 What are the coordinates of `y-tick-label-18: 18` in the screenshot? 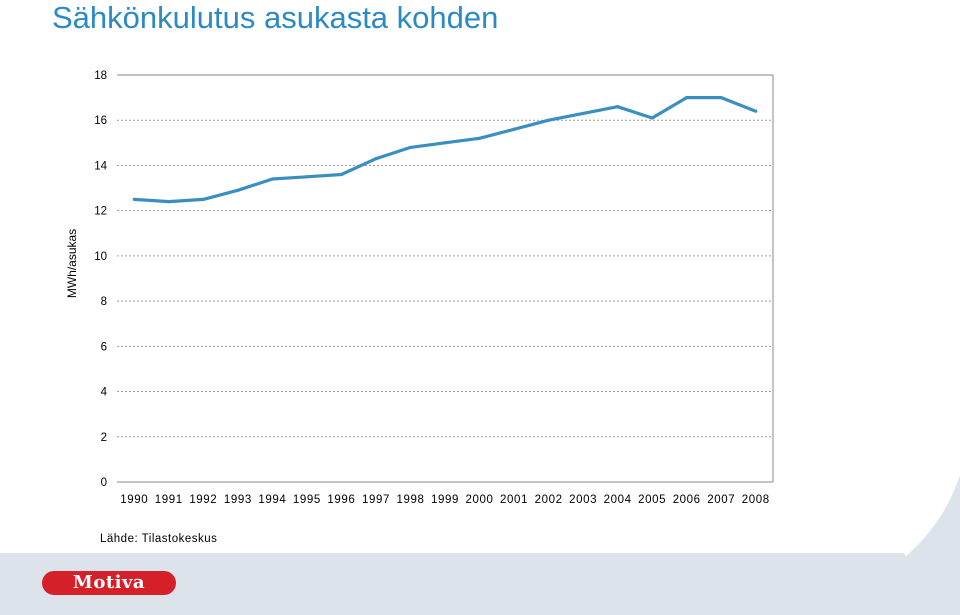 It's located at (100, 76).